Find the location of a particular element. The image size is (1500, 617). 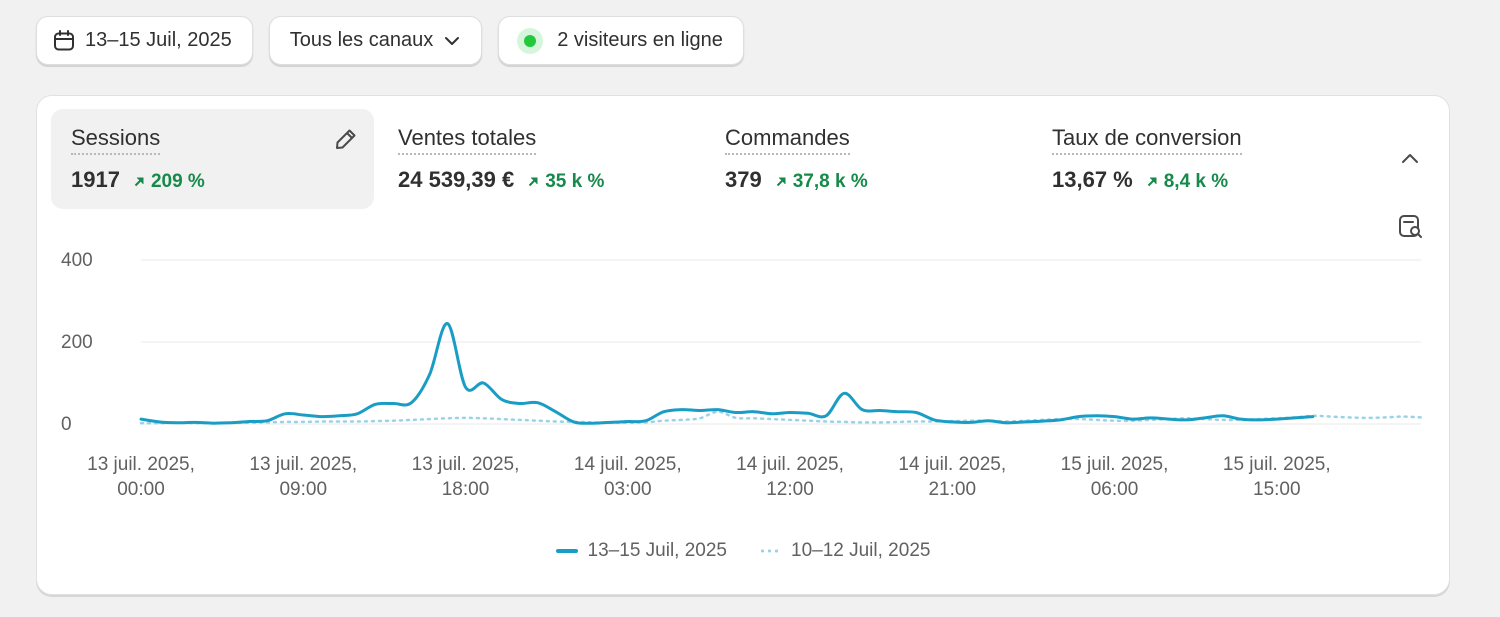

metric-value: 13,67 % is located at coordinates (1092, 179).